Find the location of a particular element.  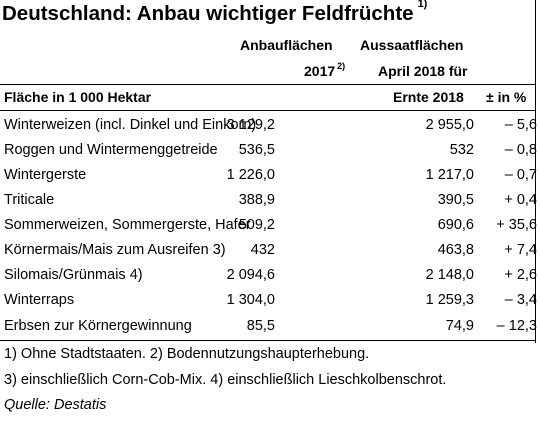

row-area-2018: 74,9 is located at coordinates (459, 326).